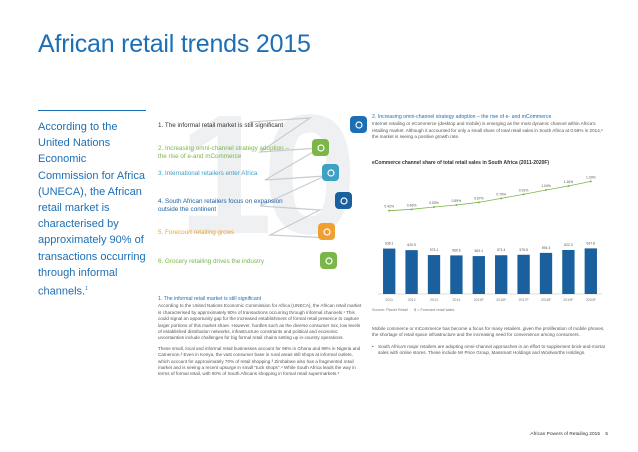 This screenshot has height=452, width=638. What do you see at coordinates (565, 434) in the screenshot?
I see `footer-text: African Powers of Retailing 2015` at bounding box center [565, 434].